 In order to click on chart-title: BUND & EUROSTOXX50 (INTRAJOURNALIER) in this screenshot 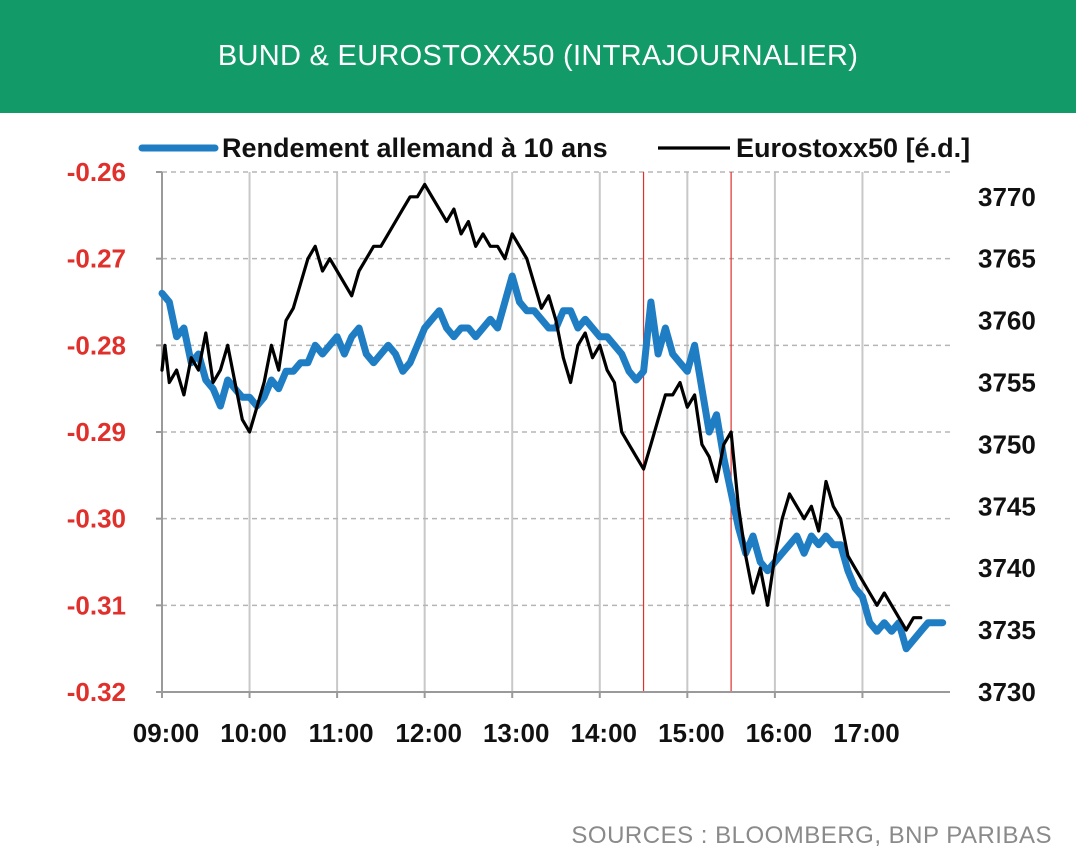, I will do `click(538, 56)`.